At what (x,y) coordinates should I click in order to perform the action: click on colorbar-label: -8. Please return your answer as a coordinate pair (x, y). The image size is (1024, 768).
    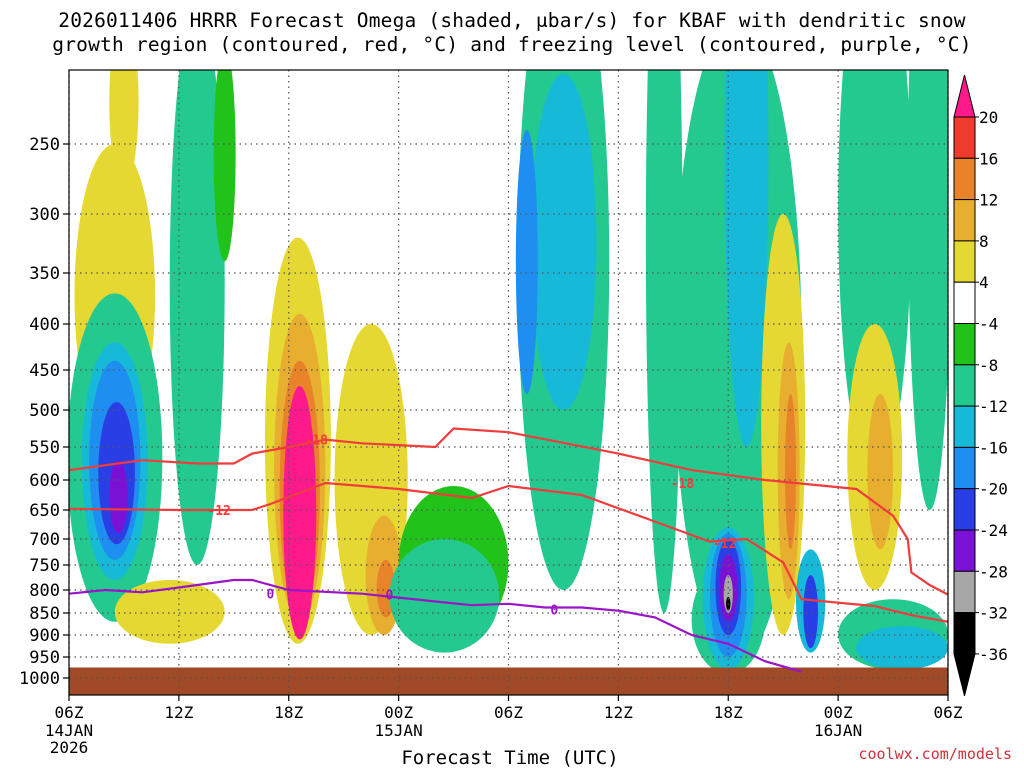
    Looking at the image, I should click on (988, 365).